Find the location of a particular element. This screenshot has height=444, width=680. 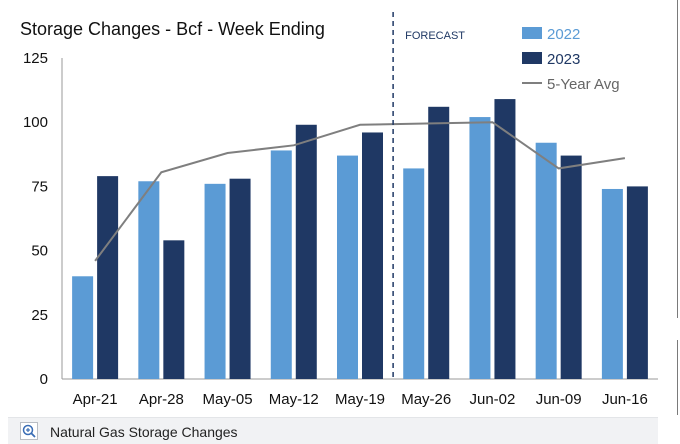

x-tick-label: May-19 is located at coordinates (360, 399).